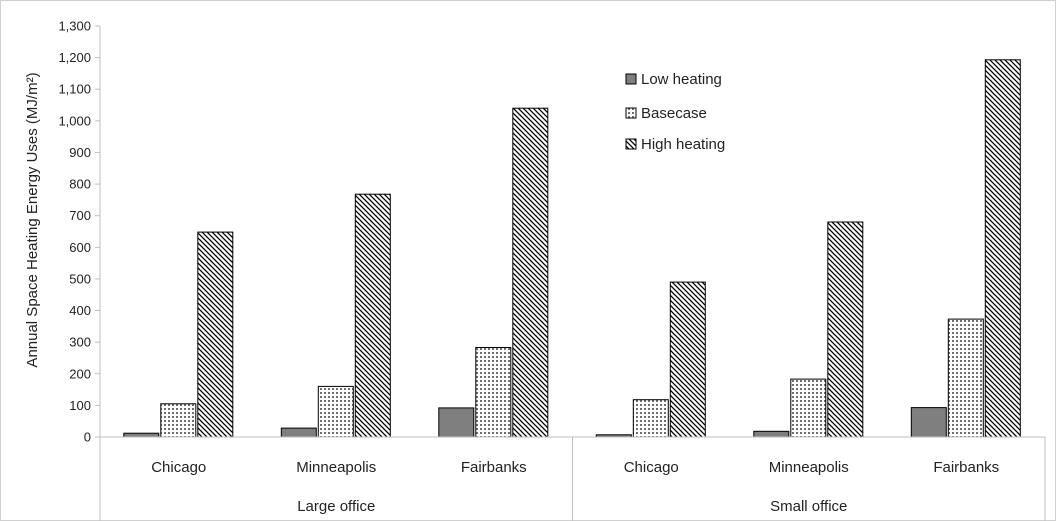 The height and width of the screenshot is (521, 1056). Describe the element at coordinates (74, 120) in the screenshot. I see `y-tick-label: 1,000` at that location.